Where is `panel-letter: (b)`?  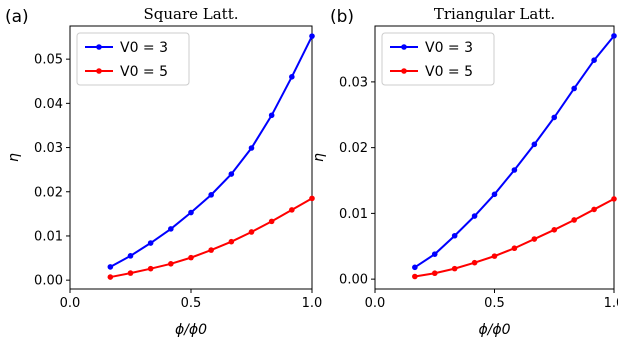 panel-letter: (b) is located at coordinates (342, 17).